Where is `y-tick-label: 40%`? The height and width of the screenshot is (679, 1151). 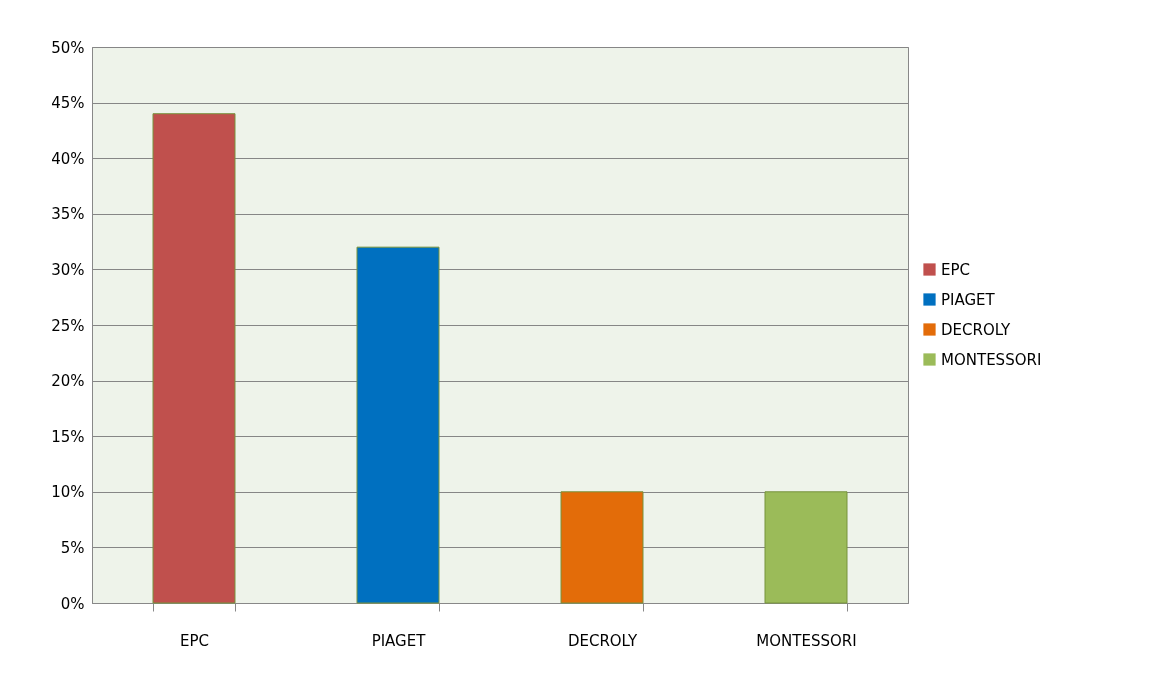 y-tick-label: 40% is located at coordinates (68, 158).